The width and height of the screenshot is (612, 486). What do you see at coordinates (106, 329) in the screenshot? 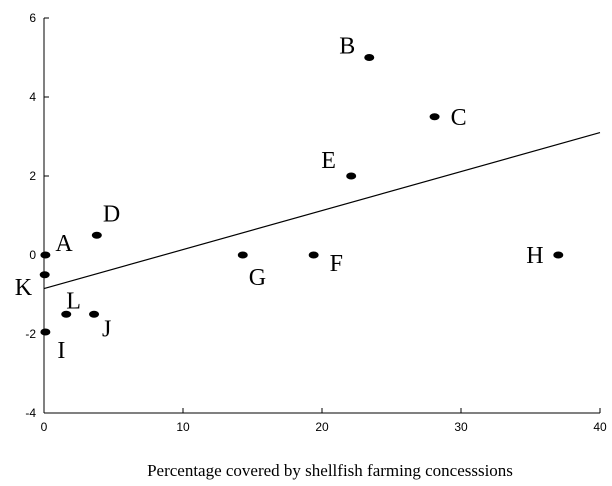
I see `point-label-j: J` at bounding box center [106, 329].